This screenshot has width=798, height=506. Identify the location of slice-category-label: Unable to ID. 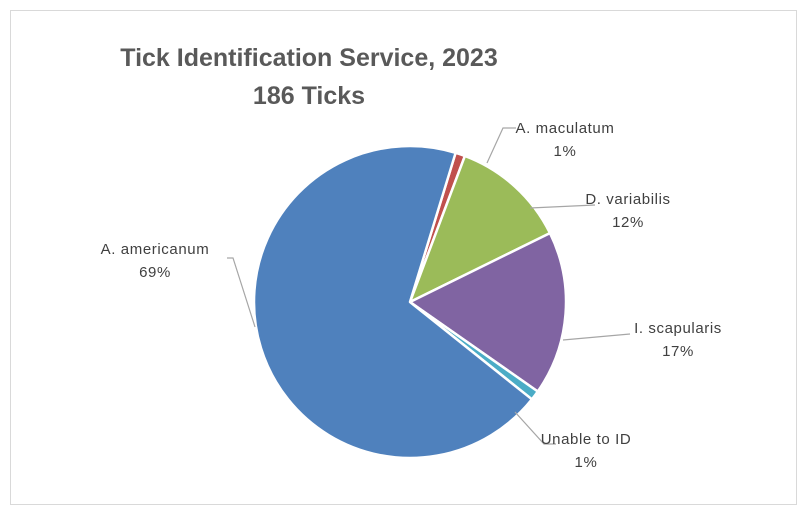
(586, 439).